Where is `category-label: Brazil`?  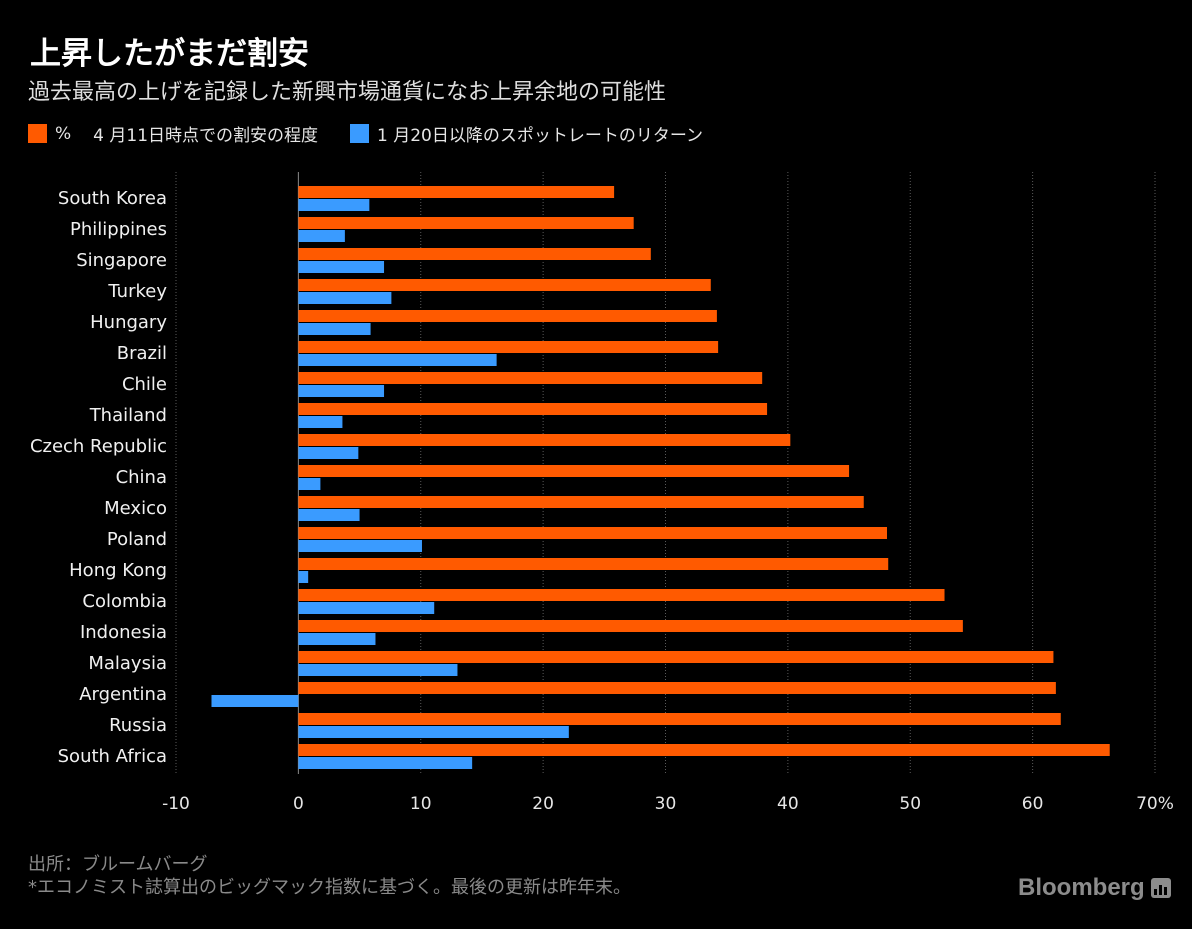 category-label: Brazil is located at coordinates (142, 353).